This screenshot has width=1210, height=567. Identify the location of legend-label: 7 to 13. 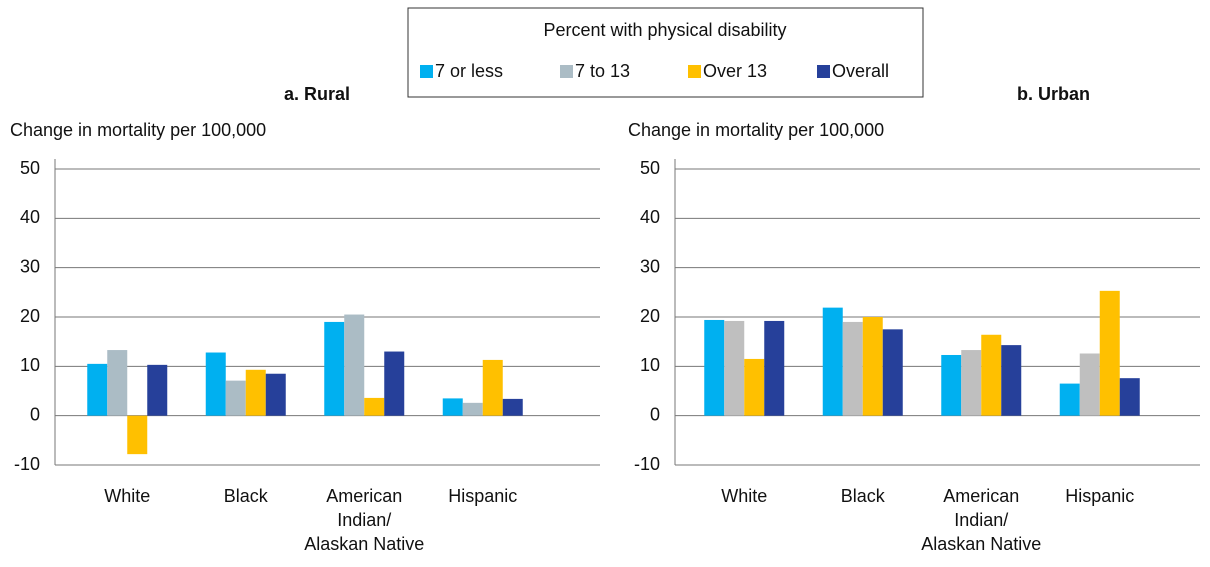
(602, 71).